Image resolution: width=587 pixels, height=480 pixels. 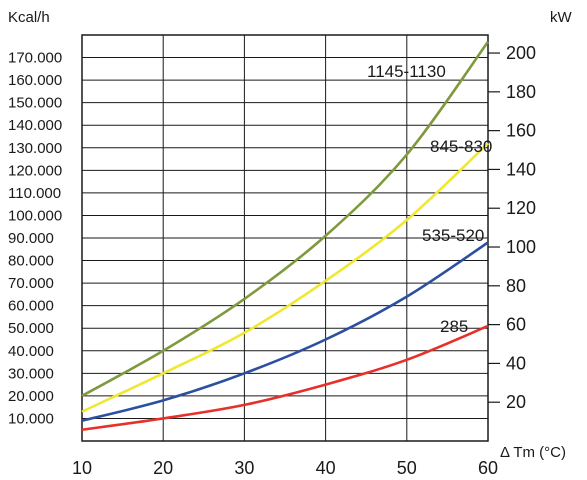 What do you see at coordinates (454, 326) in the screenshot?
I see `series-label: 285` at bounding box center [454, 326].